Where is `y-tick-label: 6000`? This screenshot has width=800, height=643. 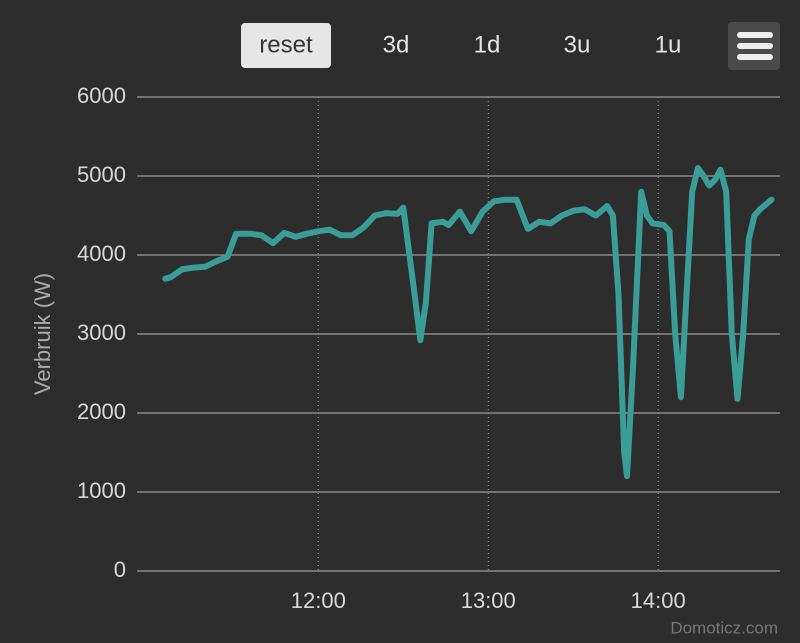
y-tick-label: 6000 is located at coordinates (101, 95).